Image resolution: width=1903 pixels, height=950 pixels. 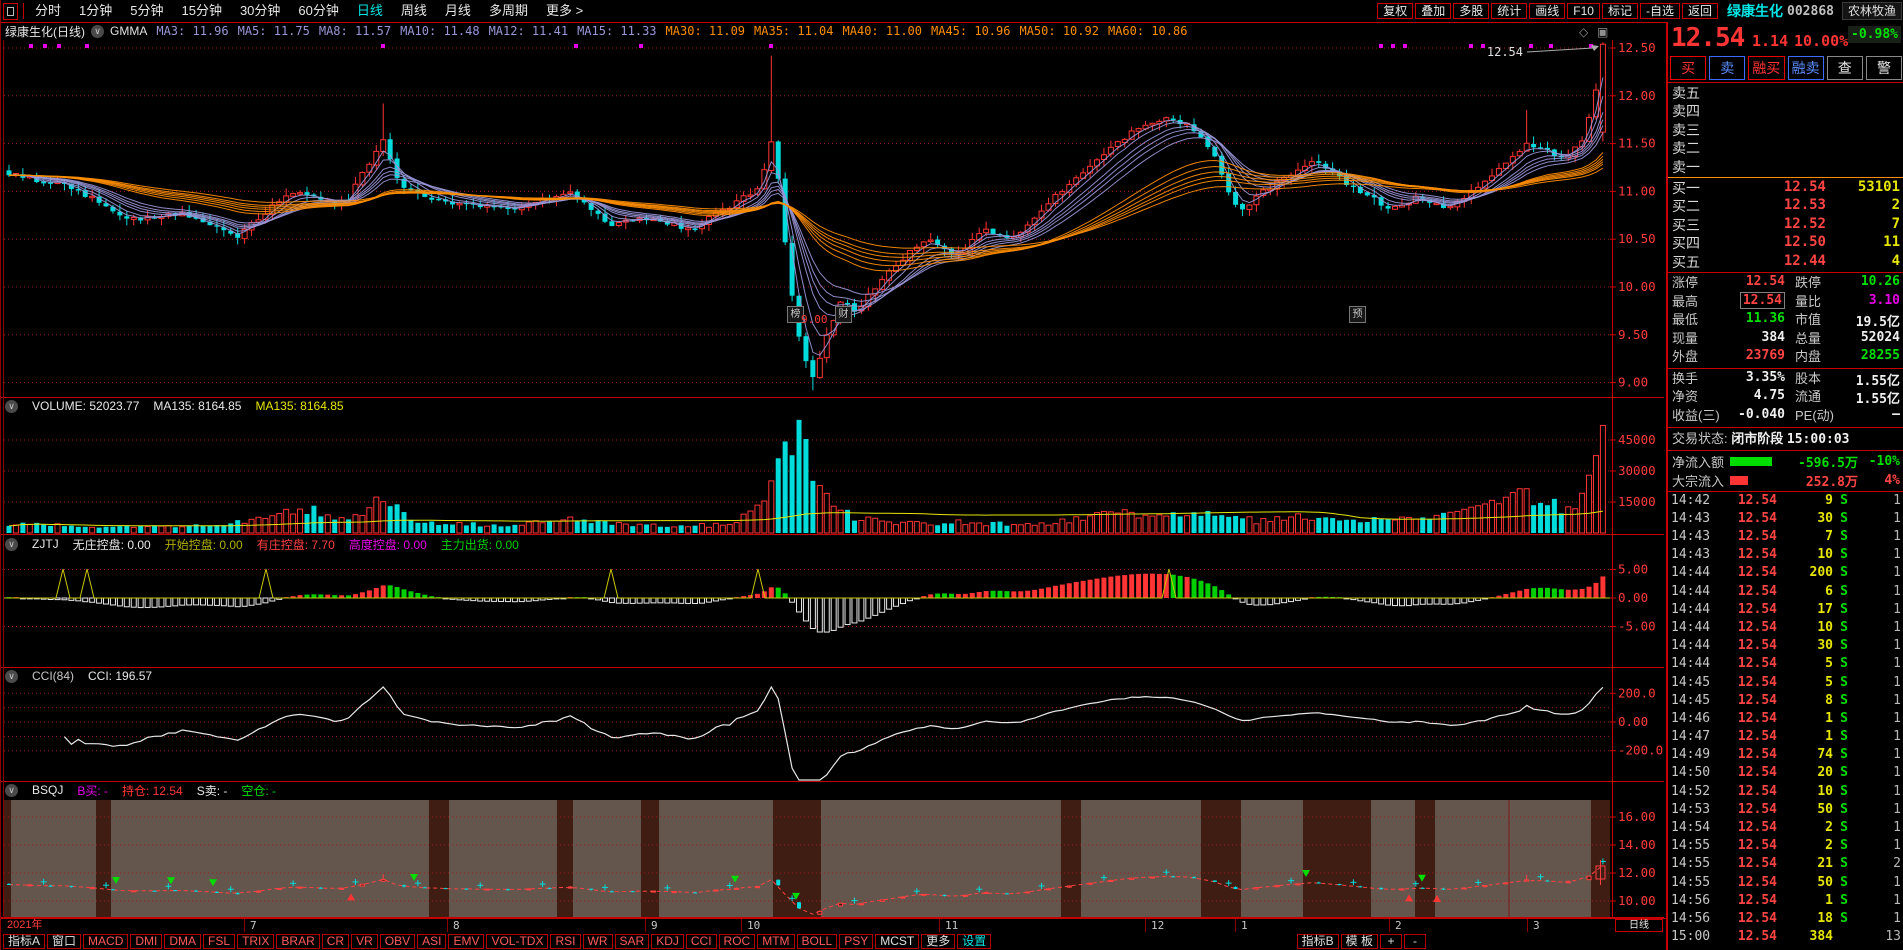 What do you see at coordinates (1698, 481) in the screenshot?
I see `flow-label: 大宗流入` at bounding box center [1698, 481].